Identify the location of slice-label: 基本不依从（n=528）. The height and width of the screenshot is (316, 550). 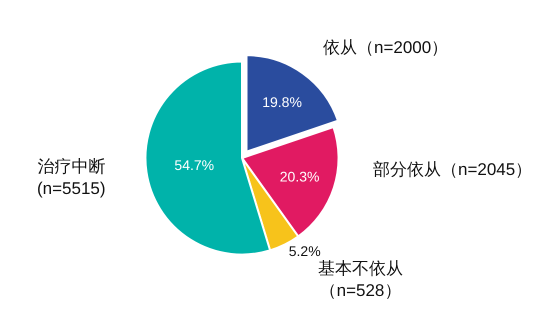
(360, 279).